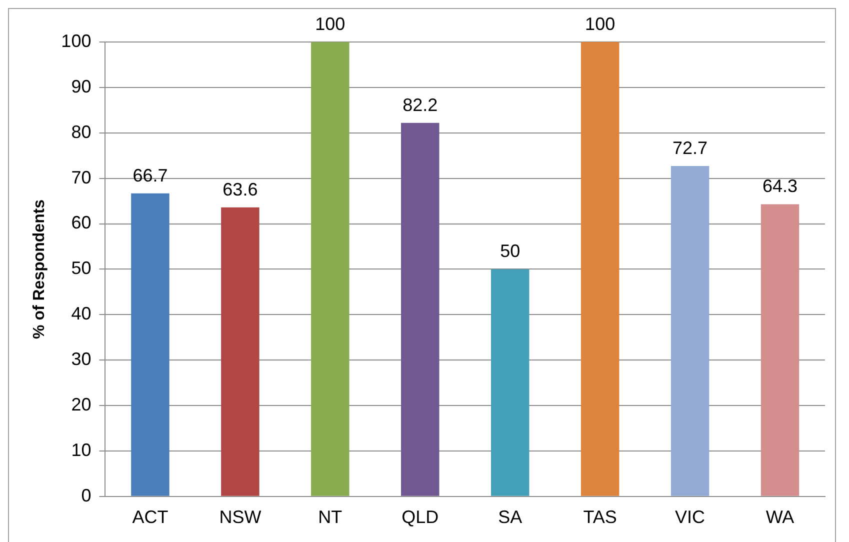 The width and height of the screenshot is (849, 542). What do you see at coordinates (81, 268) in the screenshot?
I see `y-tick-label: 50` at bounding box center [81, 268].